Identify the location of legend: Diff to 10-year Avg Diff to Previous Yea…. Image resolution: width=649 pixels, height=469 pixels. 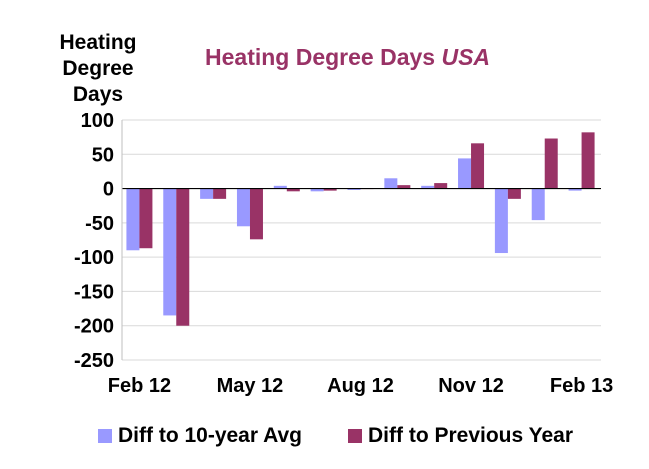
(358, 436).